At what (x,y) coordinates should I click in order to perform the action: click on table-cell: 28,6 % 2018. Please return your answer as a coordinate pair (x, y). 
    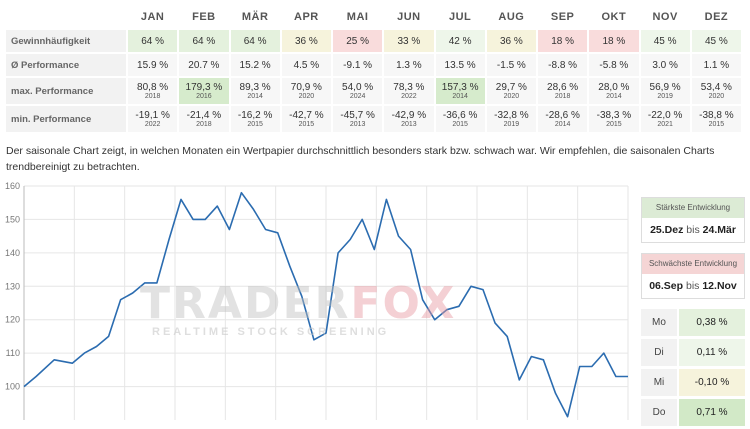
    Looking at the image, I should click on (563, 91).